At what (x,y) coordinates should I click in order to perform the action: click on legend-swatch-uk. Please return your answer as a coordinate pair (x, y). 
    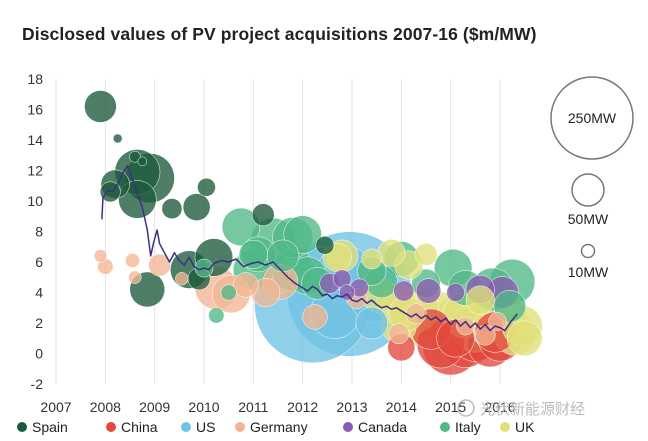
    Looking at the image, I should click on (505, 427).